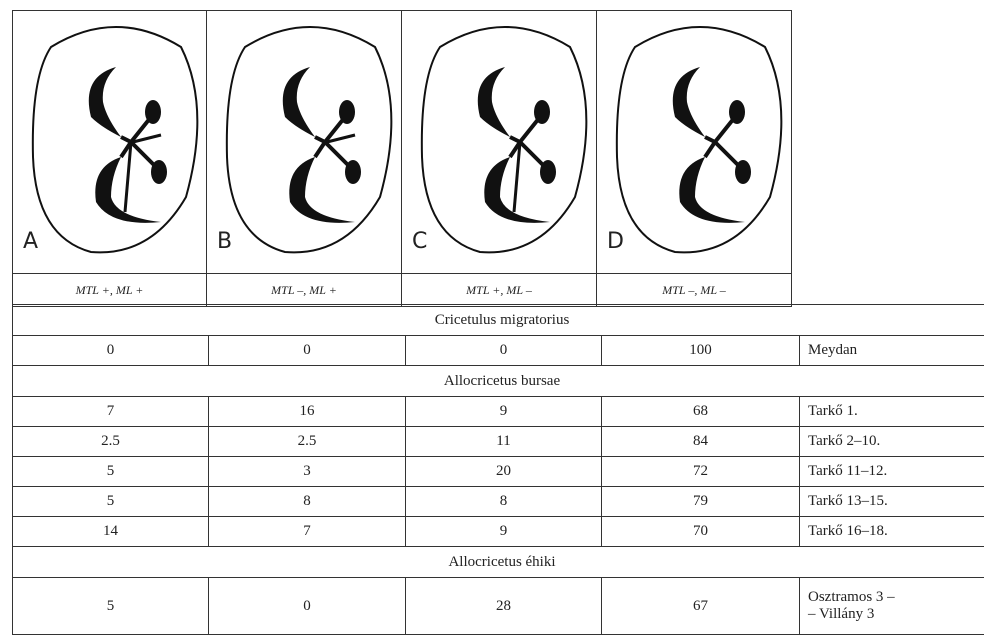 The image size is (984, 643). Describe the element at coordinates (304, 290) in the screenshot. I see `diagram-label: MTL –, ML +` at that location.